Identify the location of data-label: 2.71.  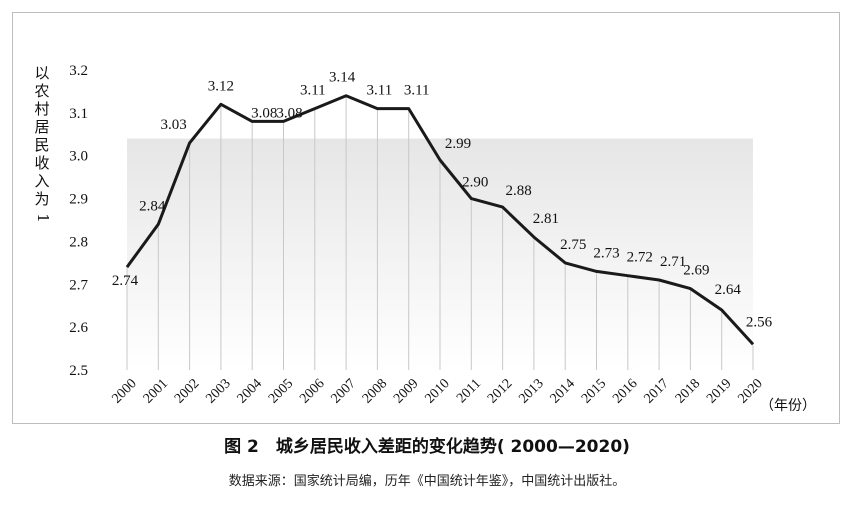
(673, 262).